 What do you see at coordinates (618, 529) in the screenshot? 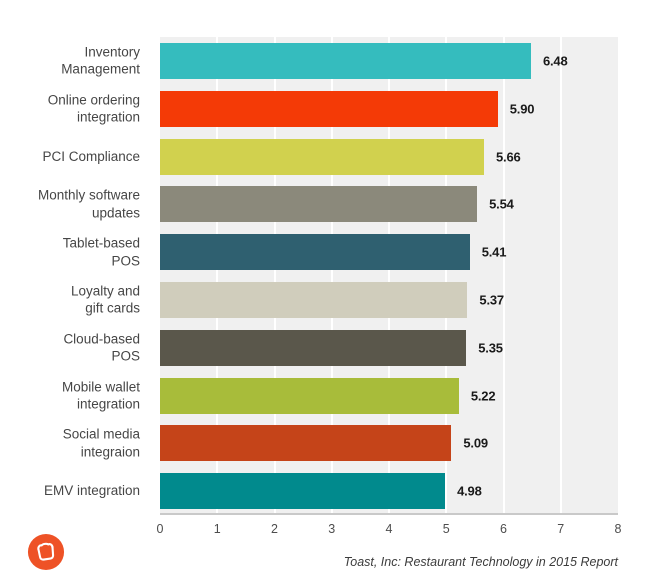
I see `x-tick-8: 8` at bounding box center [618, 529].